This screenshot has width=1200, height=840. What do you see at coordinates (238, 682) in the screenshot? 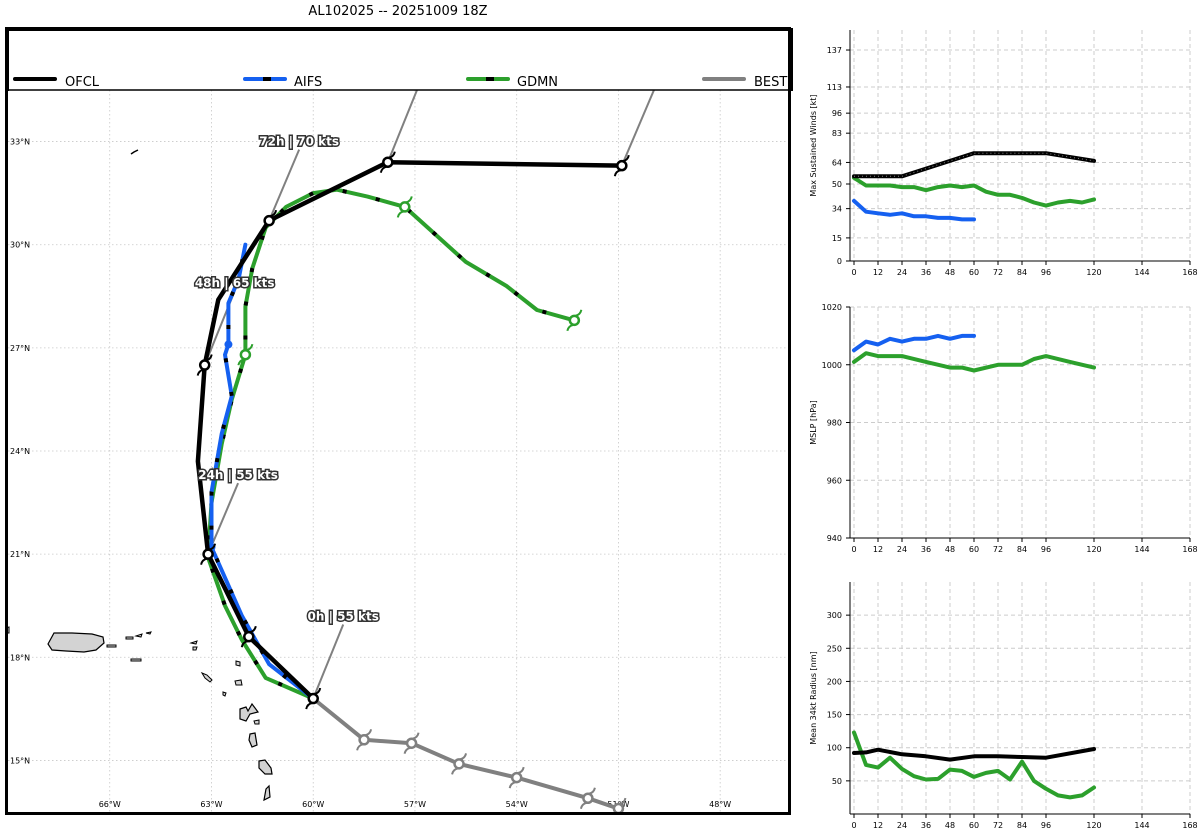
I see `island-antigua` at bounding box center [238, 682].